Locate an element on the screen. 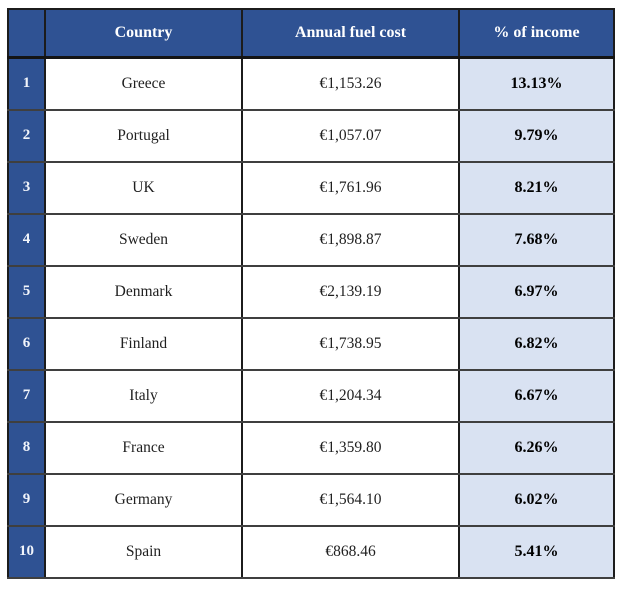  table-row: 9 Germany €1,564.10 6.02% is located at coordinates (311, 499).